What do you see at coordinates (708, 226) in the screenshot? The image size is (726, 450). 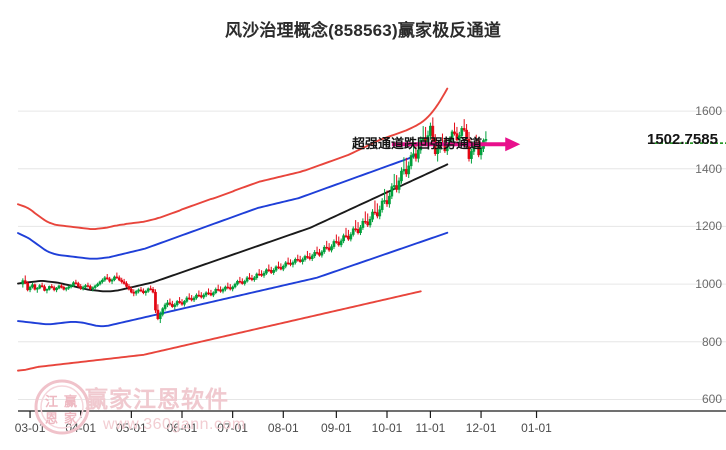 I see `y-axis-tick-label: 1200` at bounding box center [708, 226].